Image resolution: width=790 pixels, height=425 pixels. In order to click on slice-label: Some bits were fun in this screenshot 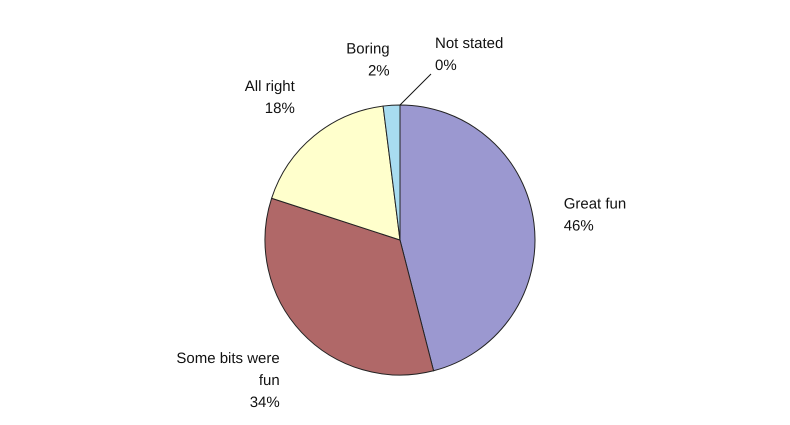, I will do `click(228, 369)`.